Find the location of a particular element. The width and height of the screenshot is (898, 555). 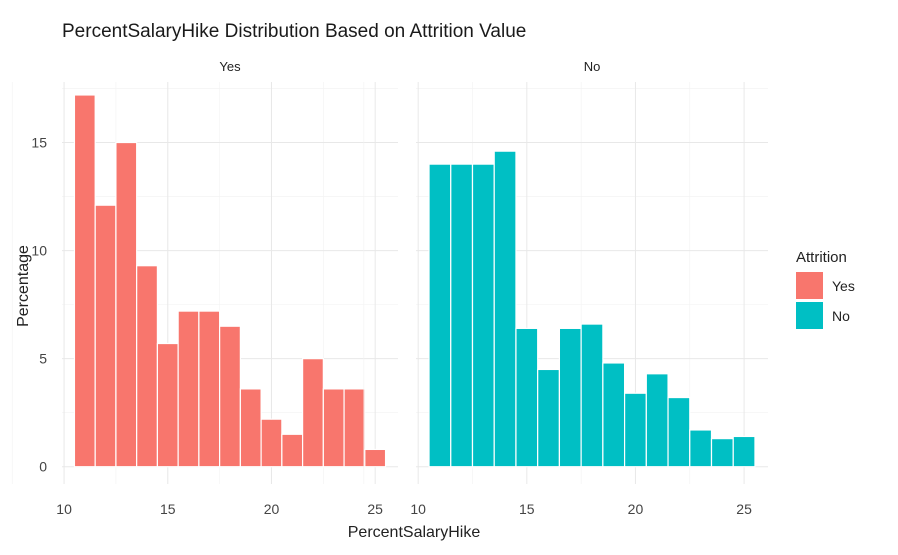

legend-label-yes: Yes is located at coordinates (843, 286).